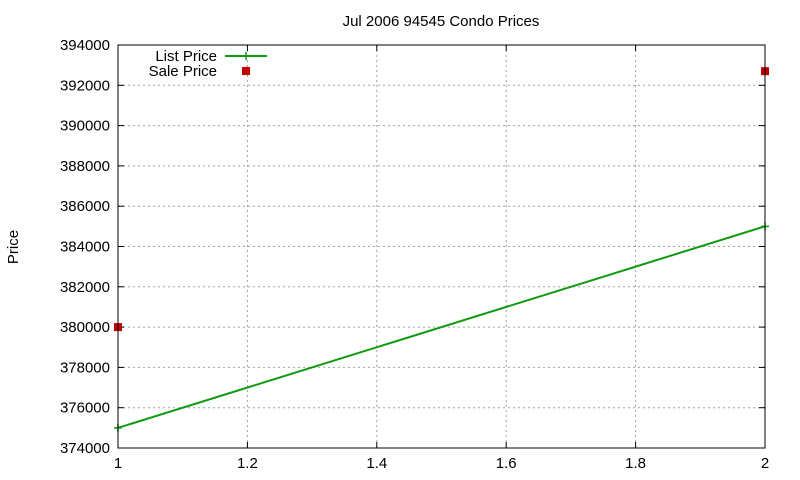 The height and width of the screenshot is (480, 800). I want to click on y-tick-label: 374000, so click(85, 448).